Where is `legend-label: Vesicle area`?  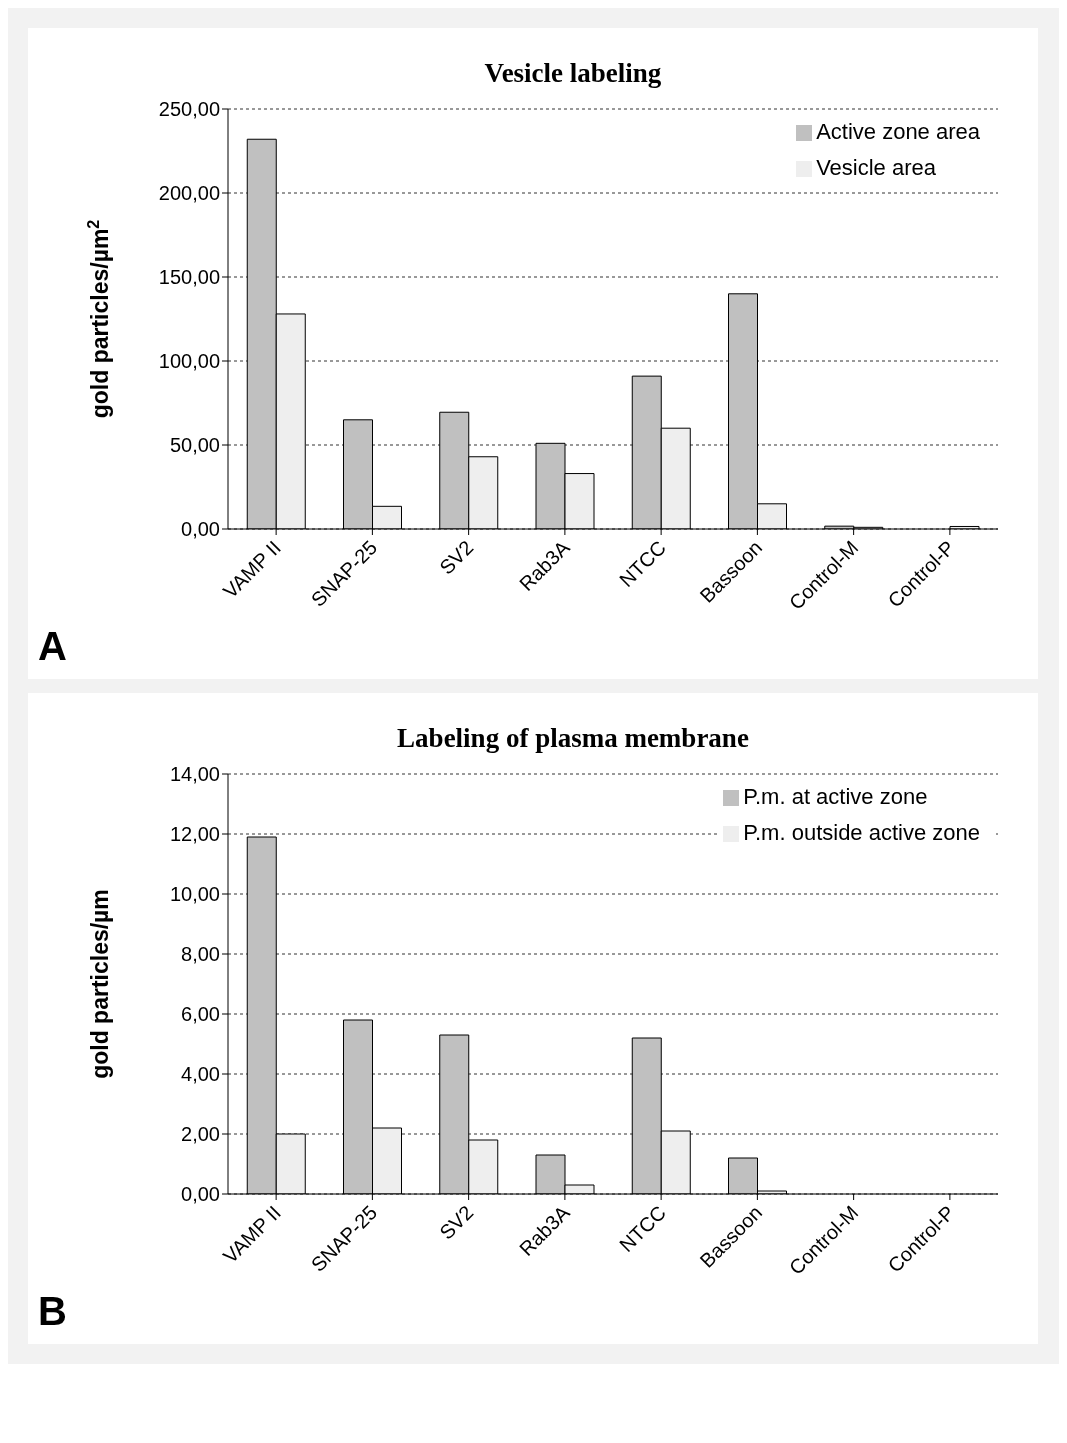 legend-label: Vesicle area is located at coordinates (876, 167).